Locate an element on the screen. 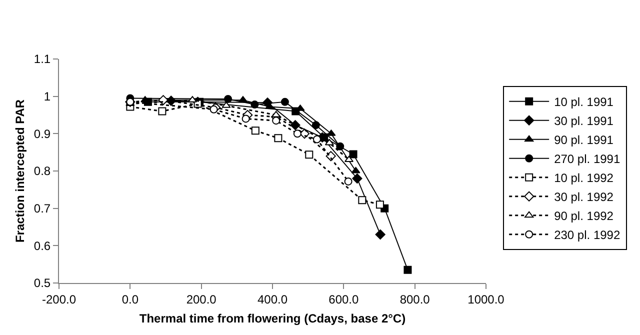  y-tick-label: 0.8 is located at coordinates (42, 171).